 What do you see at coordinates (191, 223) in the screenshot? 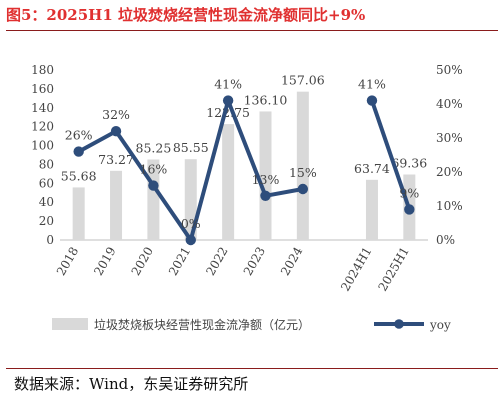
I see `yoy-data-label: 0%` at bounding box center [191, 223].